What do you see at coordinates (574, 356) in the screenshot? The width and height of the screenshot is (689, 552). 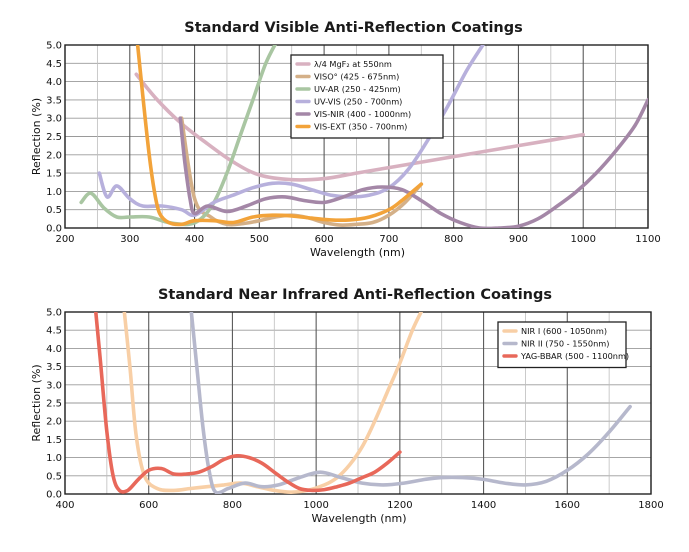 I see `legend-label: YAG-BBAR (500 - 1100nm)` at bounding box center [574, 356].